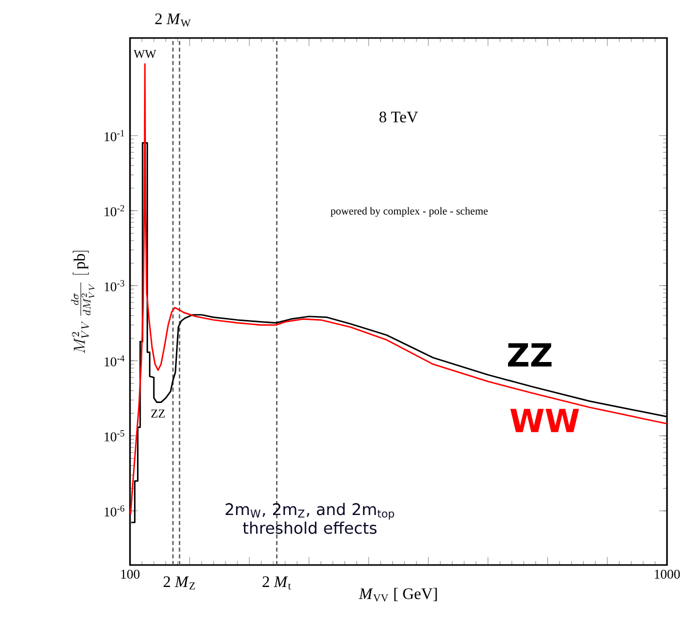 The width and height of the screenshot is (696, 619). What do you see at coordinates (145, 54) in the screenshot?
I see `annotation: WW` at bounding box center [145, 54].